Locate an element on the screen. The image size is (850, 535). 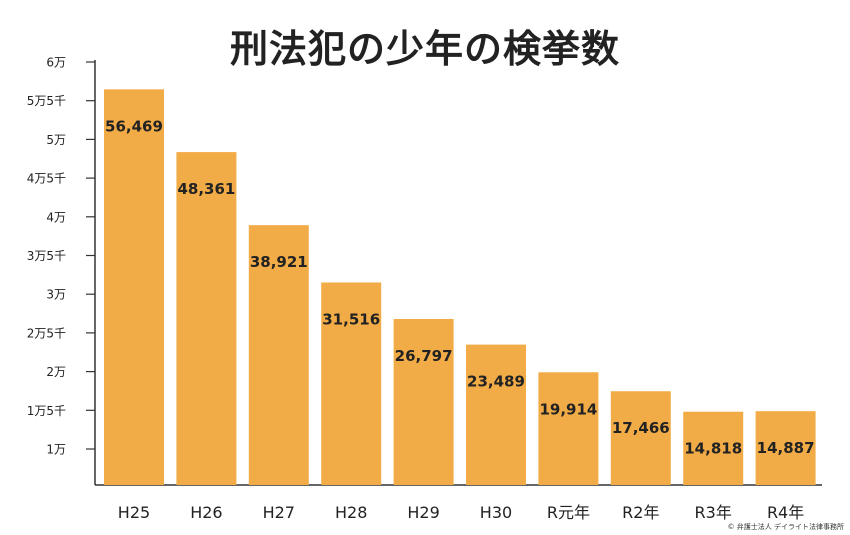
y-tick-label: 3万5千 is located at coordinates (46, 256).